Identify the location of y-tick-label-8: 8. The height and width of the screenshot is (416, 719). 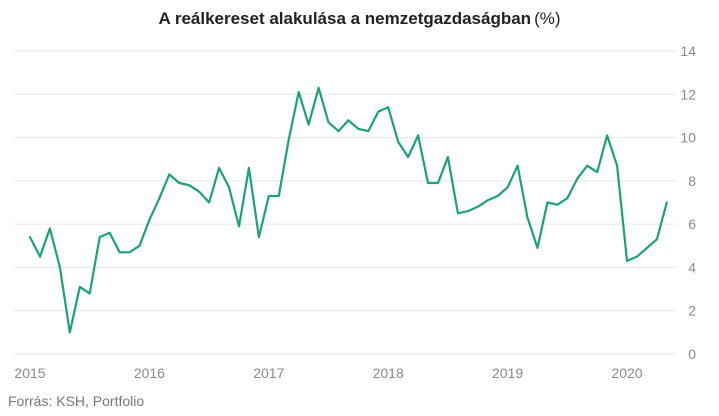
(692, 181).